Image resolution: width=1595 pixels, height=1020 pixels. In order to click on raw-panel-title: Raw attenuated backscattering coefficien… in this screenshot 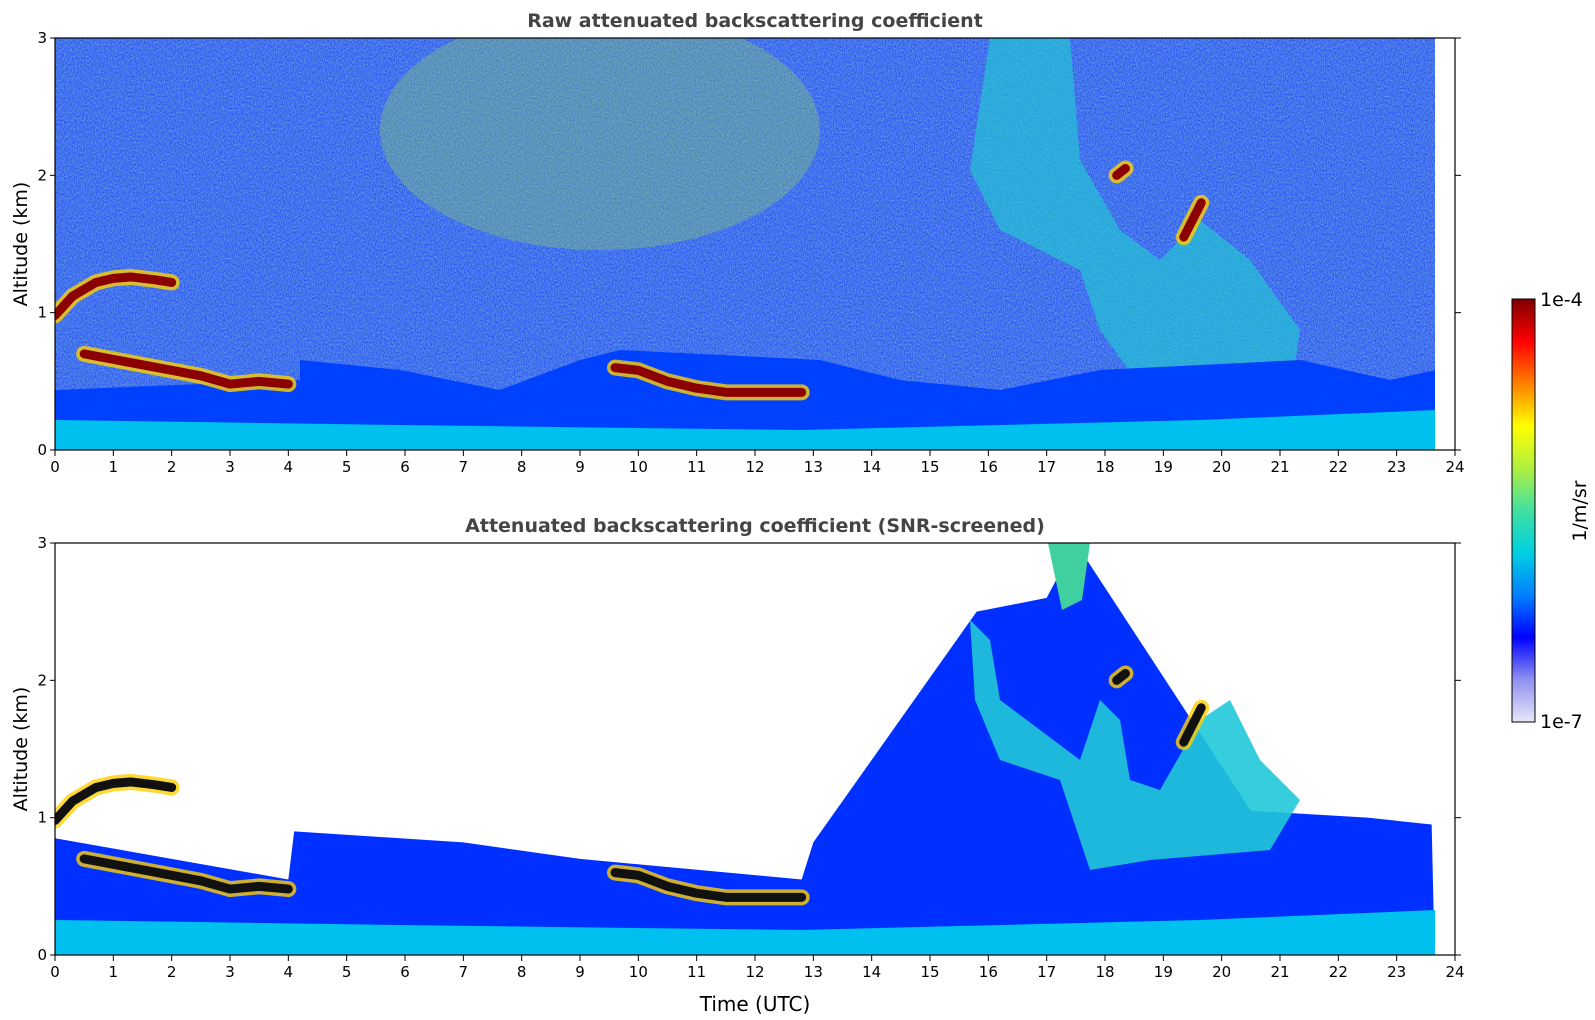, I will do `click(755, 21)`.